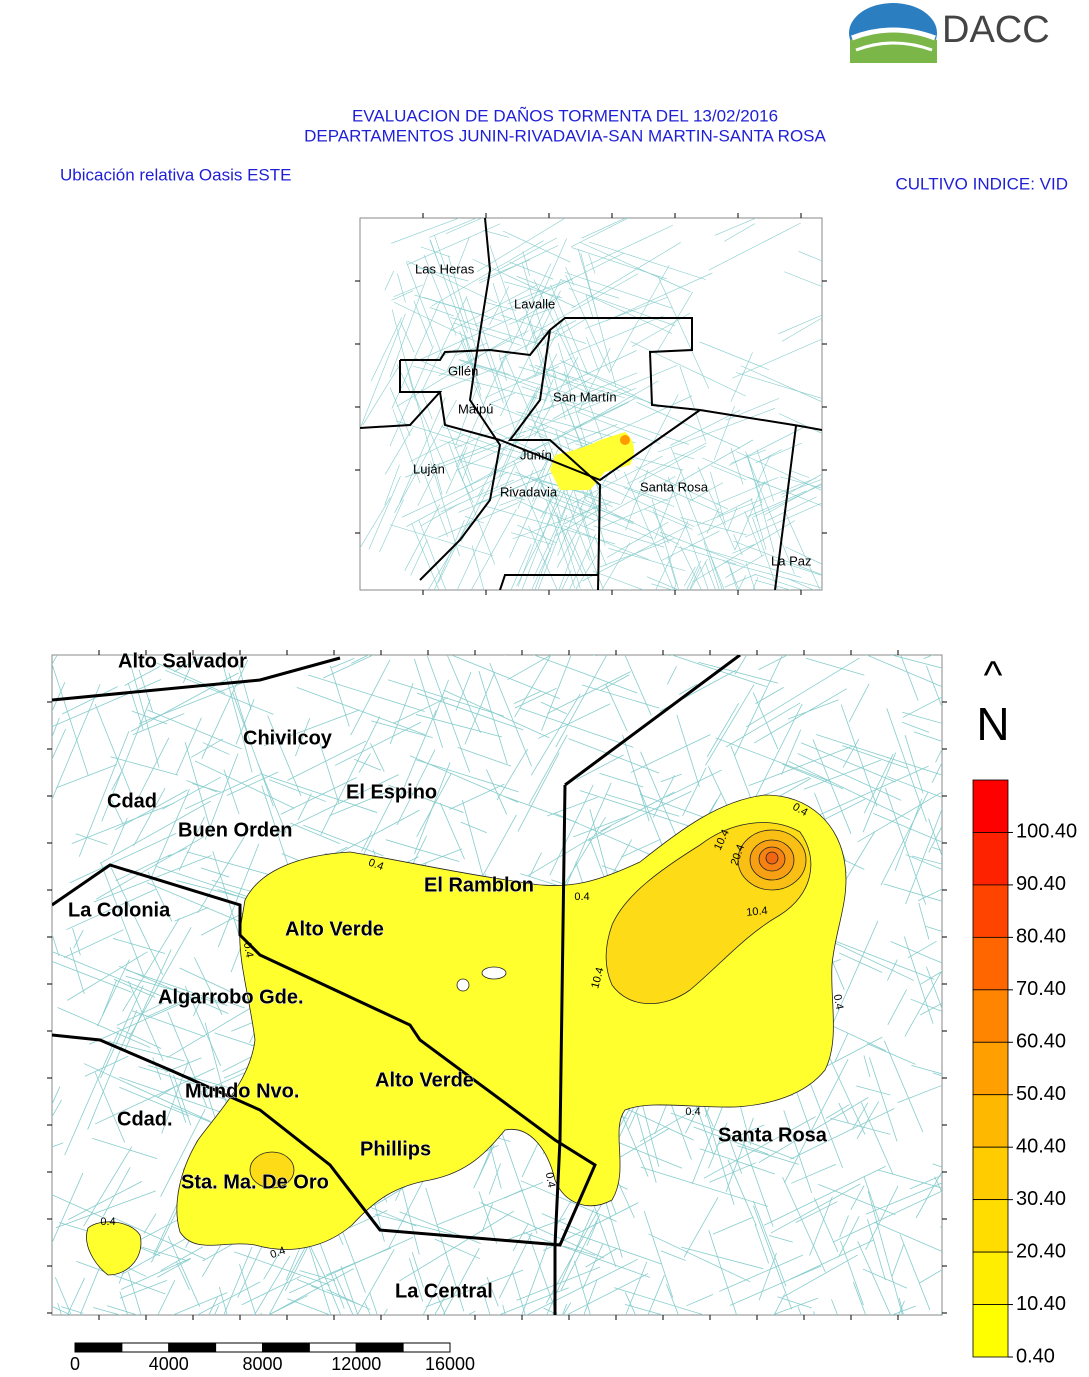 This screenshot has width=1089, height=1377. I want to click on place-label: Algarrobo Gde., so click(231, 997).